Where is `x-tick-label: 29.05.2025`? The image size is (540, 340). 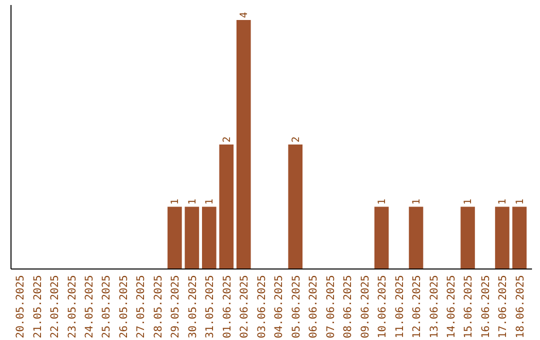 x-tick-label: 29.05.2025 is located at coordinates (176, 306).